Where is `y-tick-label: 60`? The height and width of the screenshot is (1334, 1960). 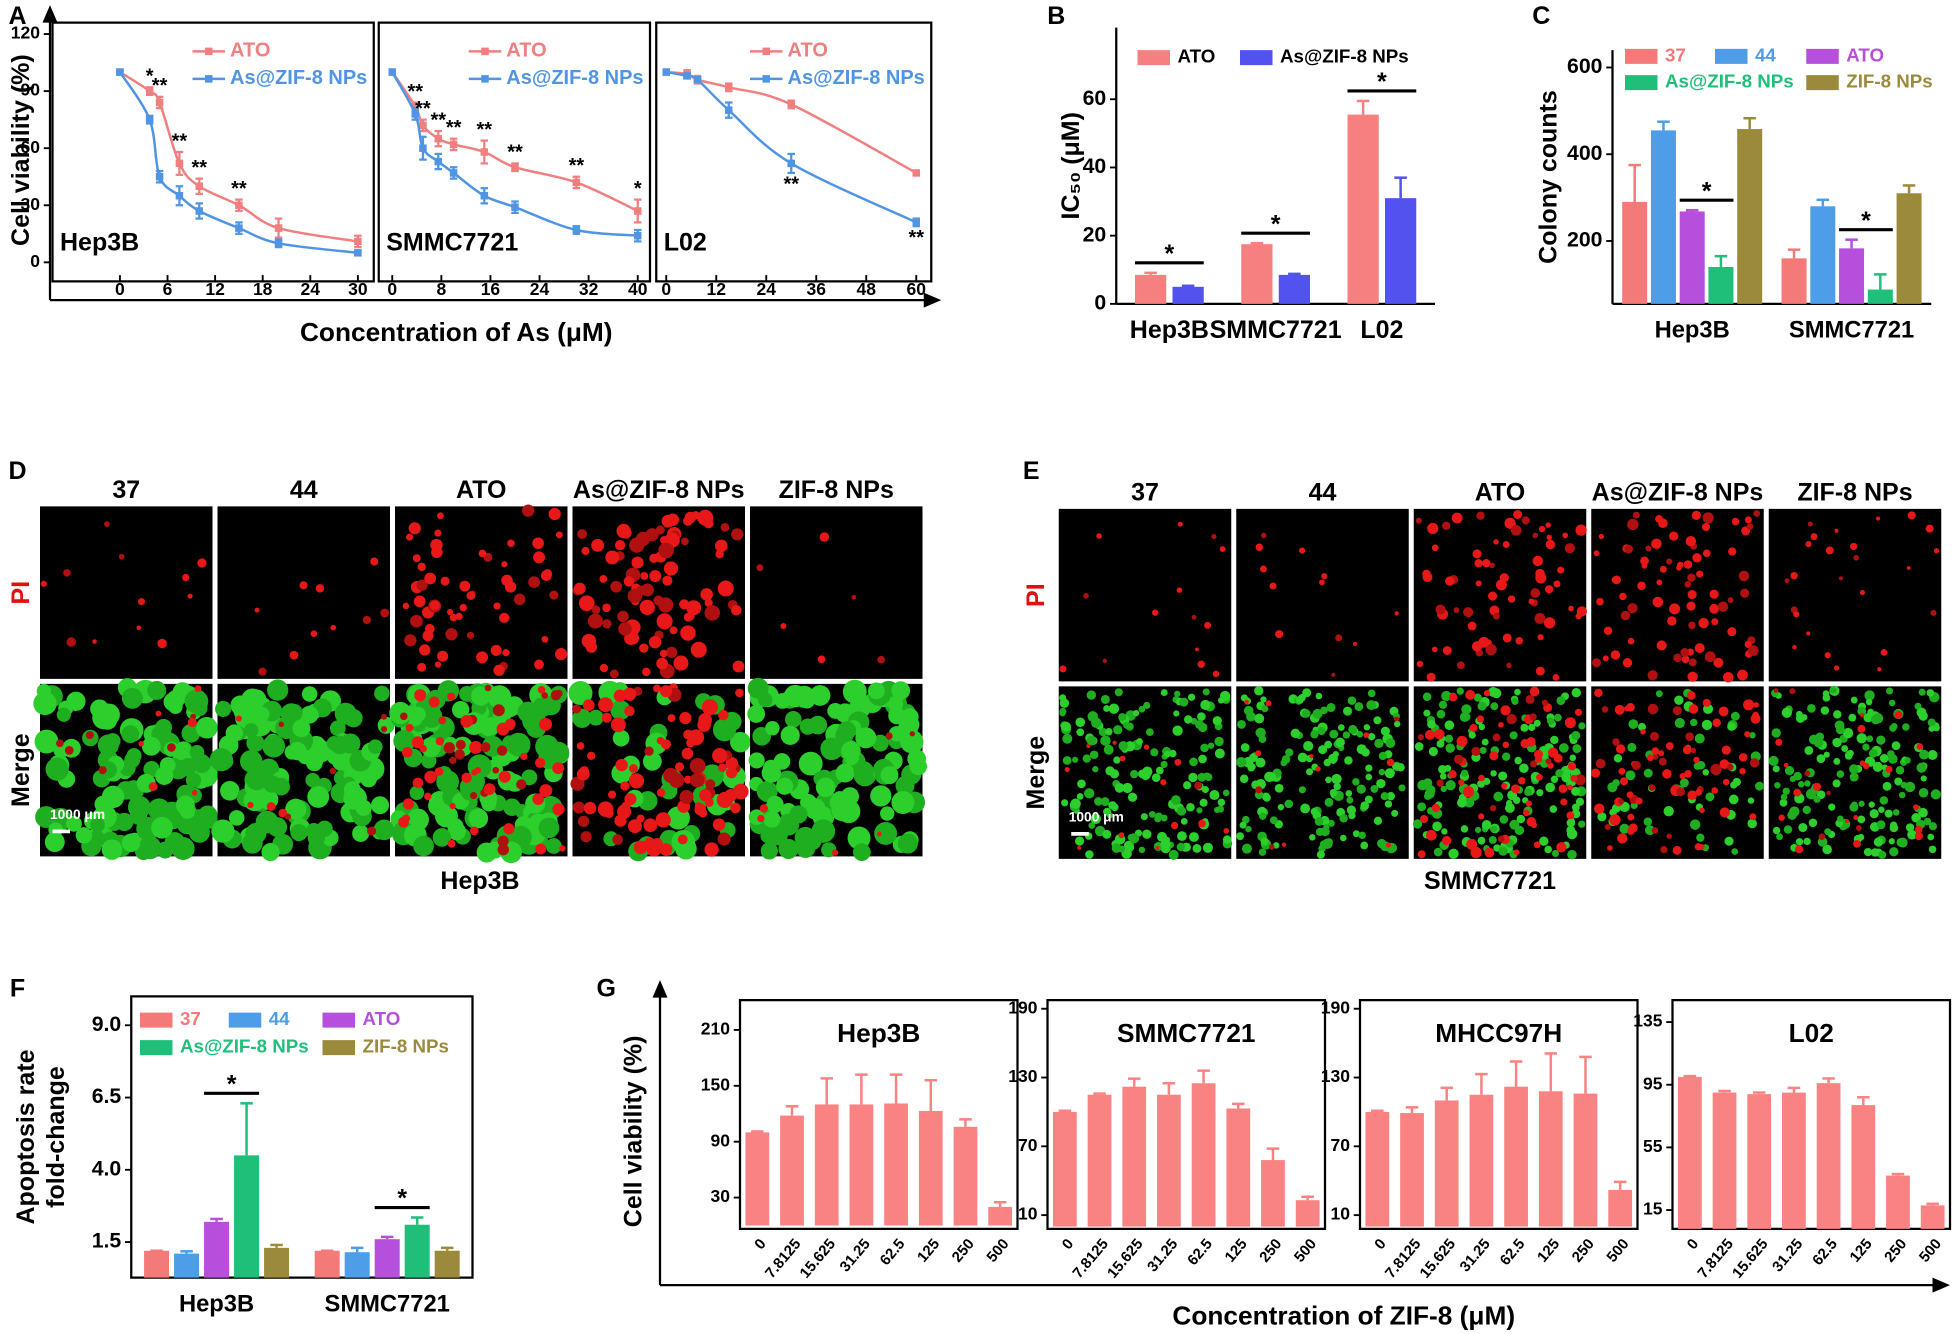
y-tick-label: 60 is located at coordinates (31, 147).